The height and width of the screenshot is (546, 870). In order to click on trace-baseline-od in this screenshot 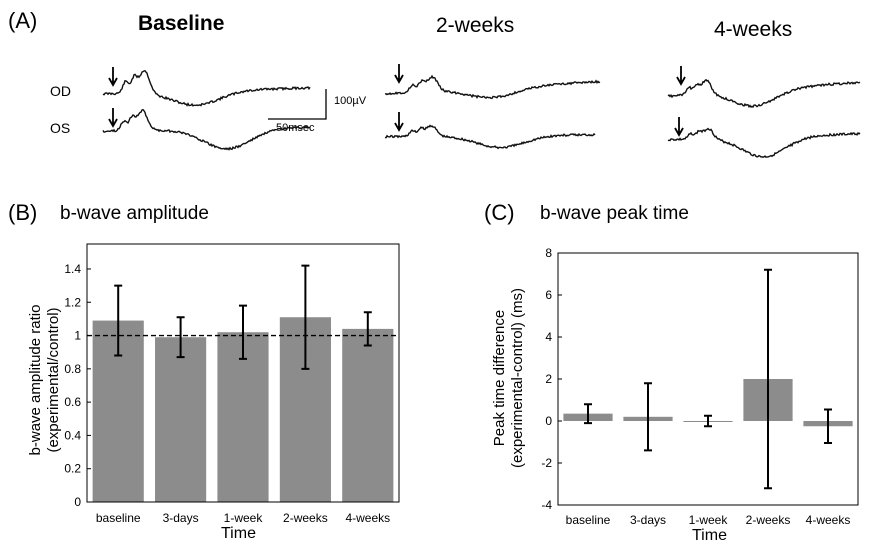, I will do `click(206, 88)`.